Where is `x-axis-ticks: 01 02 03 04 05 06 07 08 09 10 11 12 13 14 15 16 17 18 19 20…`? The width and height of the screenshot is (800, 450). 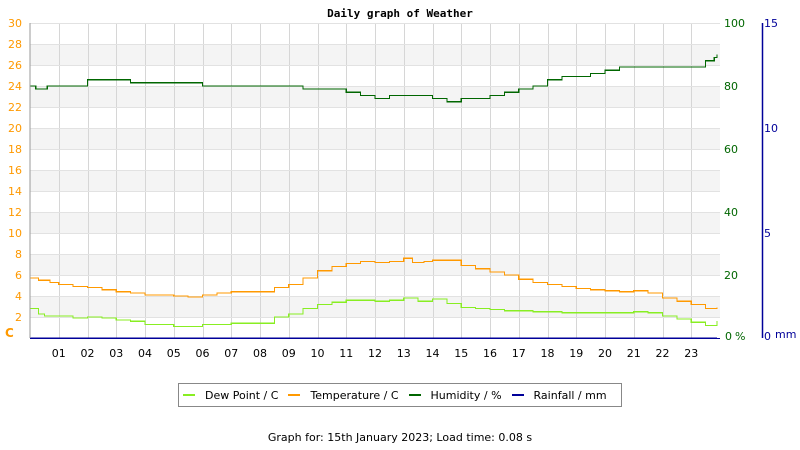
x-axis-ticks: 01 02 03 04 05 06 07 08 09 10 11 12 13 14 15 16 17 18 19 20… is located at coordinates (375, 353).